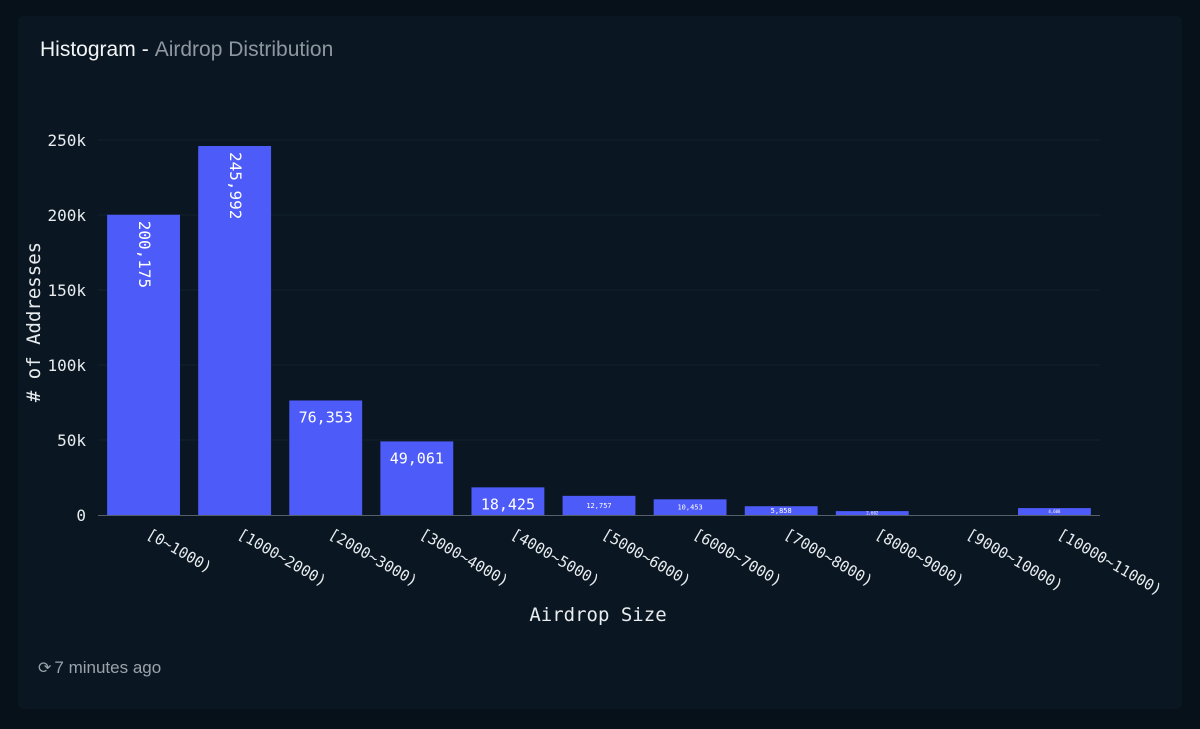 This screenshot has width=1200, height=729. What do you see at coordinates (88, 49) in the screenshot?
I see `title-main: Histogram` at bounding box center [88, 49].